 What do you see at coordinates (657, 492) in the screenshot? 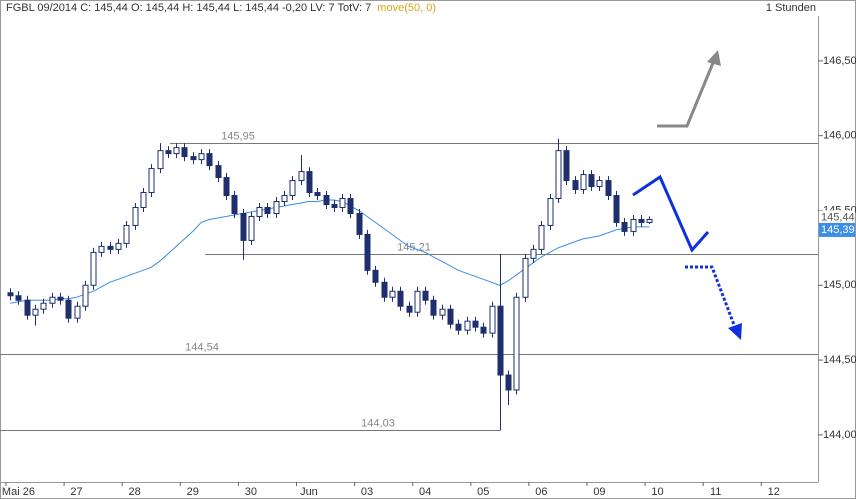
I see `x-tick-label: 10` at bounding box center [657, 492].